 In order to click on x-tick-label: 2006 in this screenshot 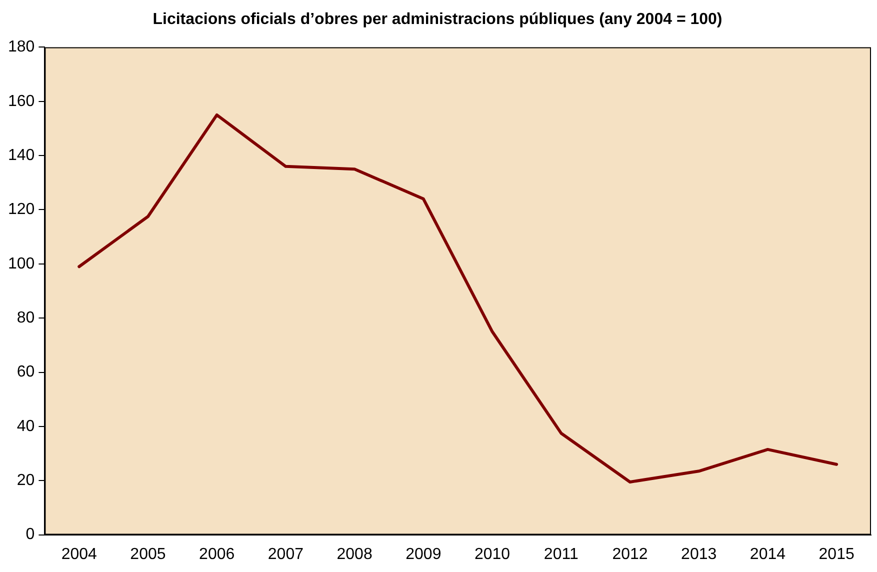, I will do `click(217, 554)`.